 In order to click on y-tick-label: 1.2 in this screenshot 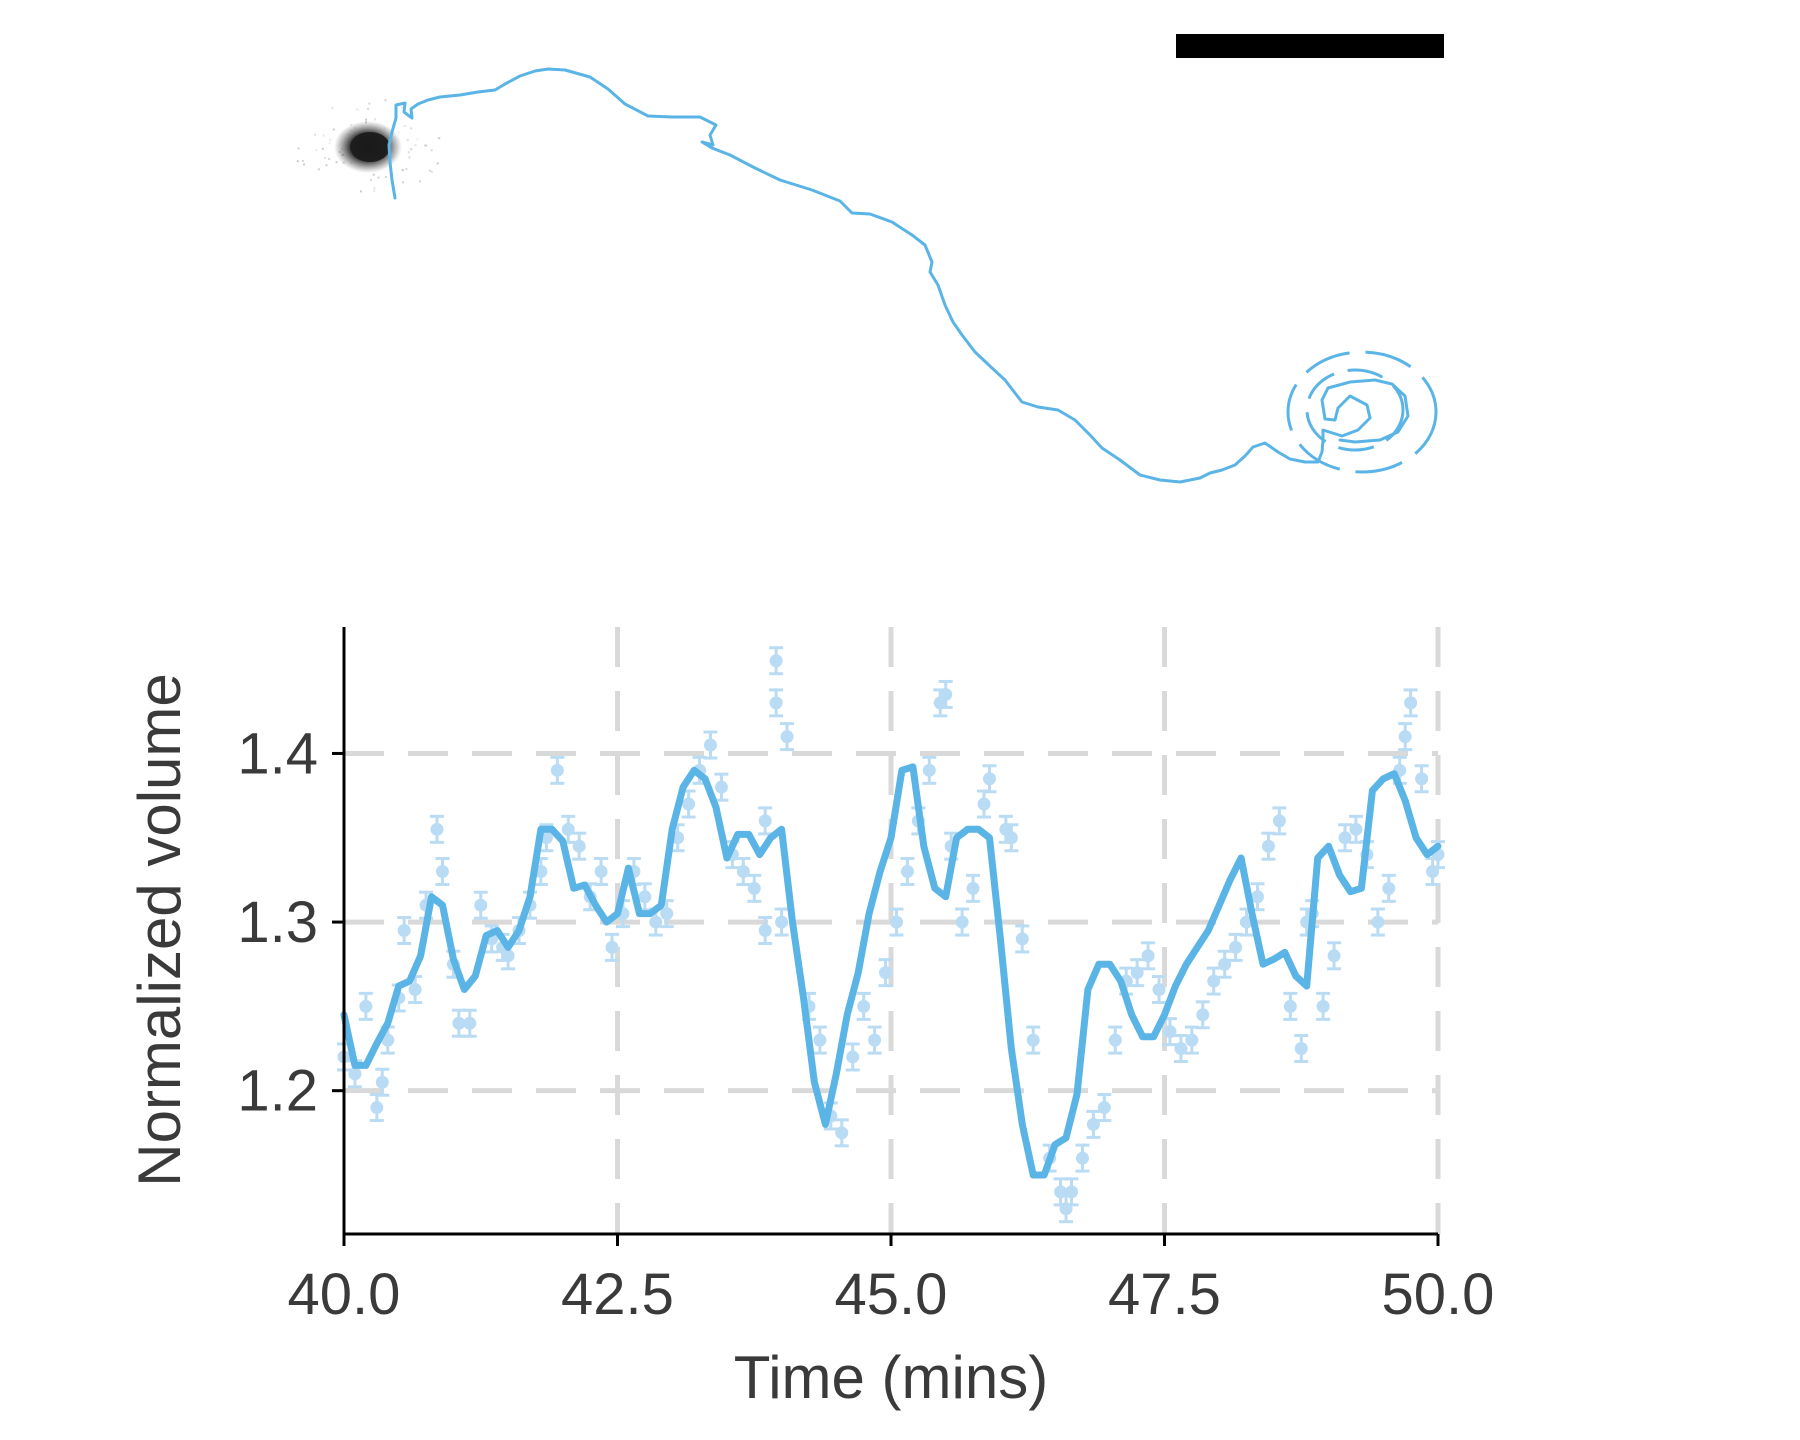, I will do `click(277, 1091)`.